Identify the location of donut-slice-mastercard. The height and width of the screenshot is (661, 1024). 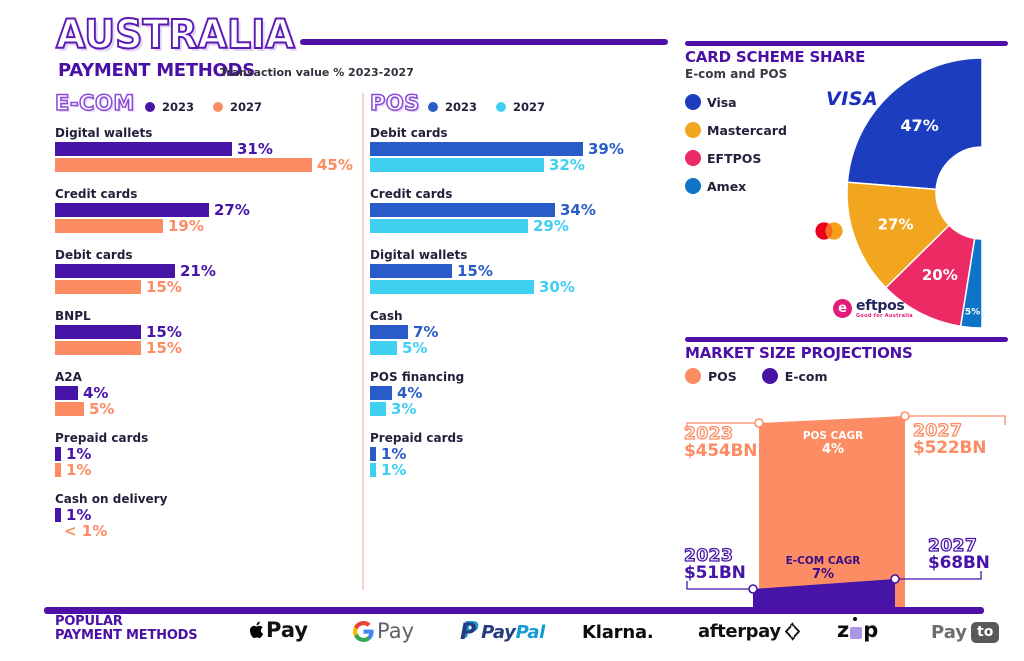
(898, 235).